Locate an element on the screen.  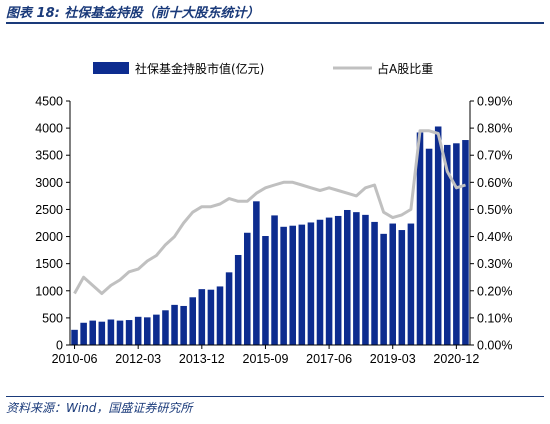
right-tick-label: 0.30% is located at coordinates (494, 264).